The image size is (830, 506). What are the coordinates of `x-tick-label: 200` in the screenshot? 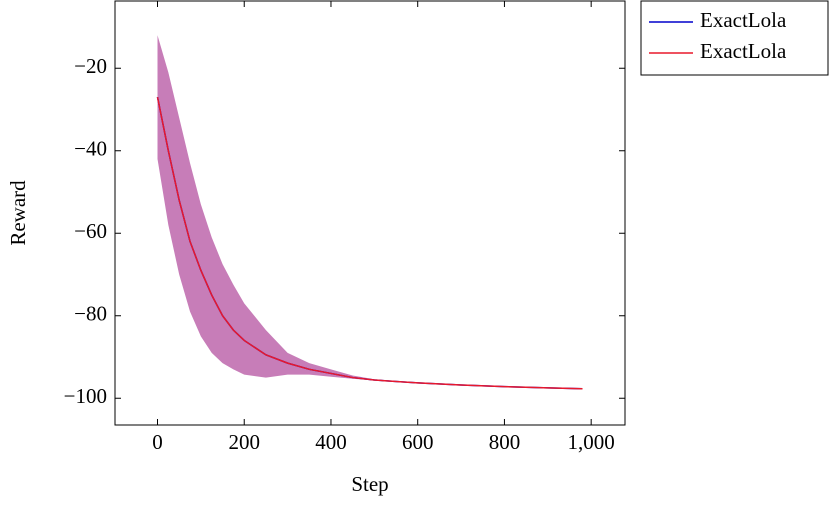 It's located at (244, 442).